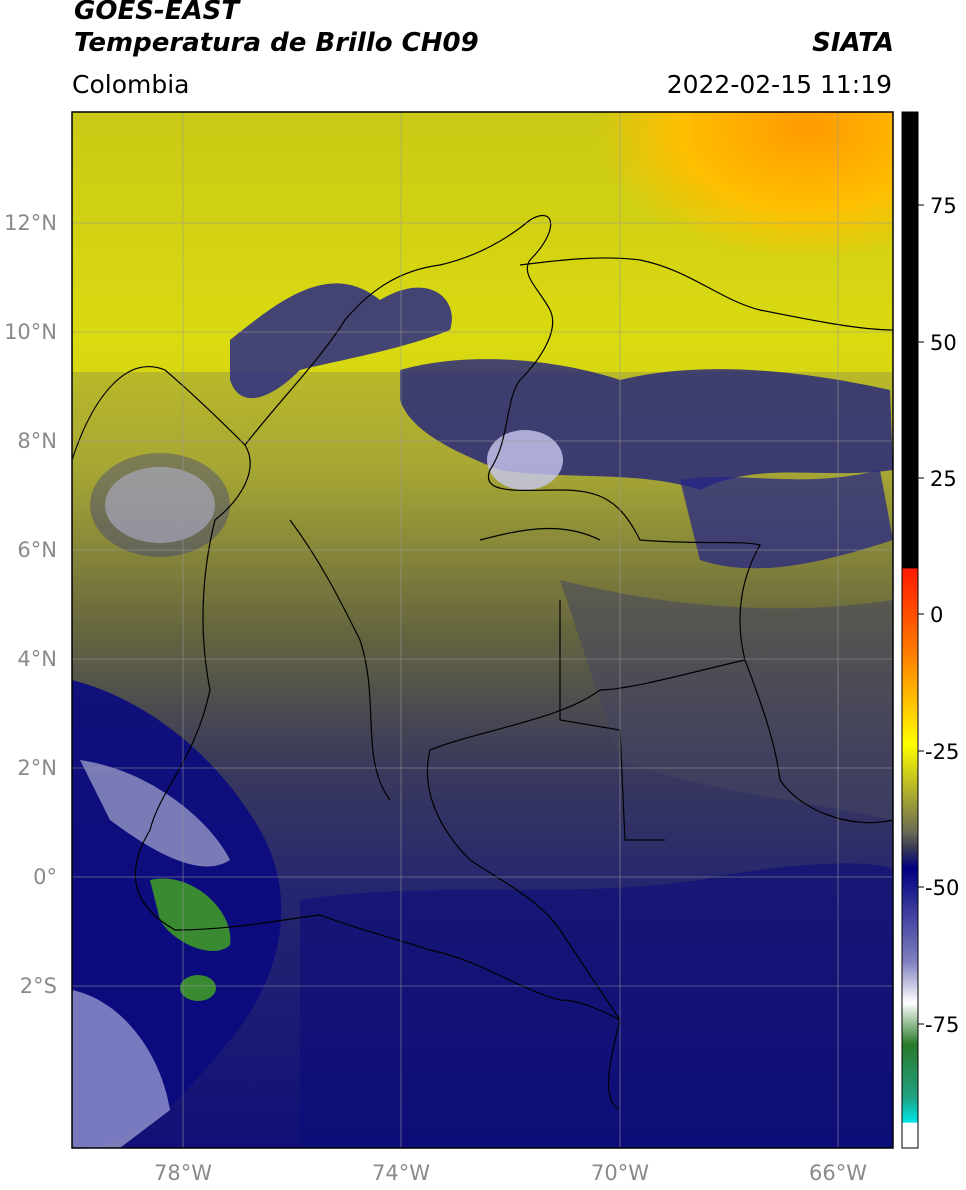 This screenshot has width=966, height=1190. I want to click on longitude-axis: 78°W 74°W 70°W 66°W, so click(510, 1173).